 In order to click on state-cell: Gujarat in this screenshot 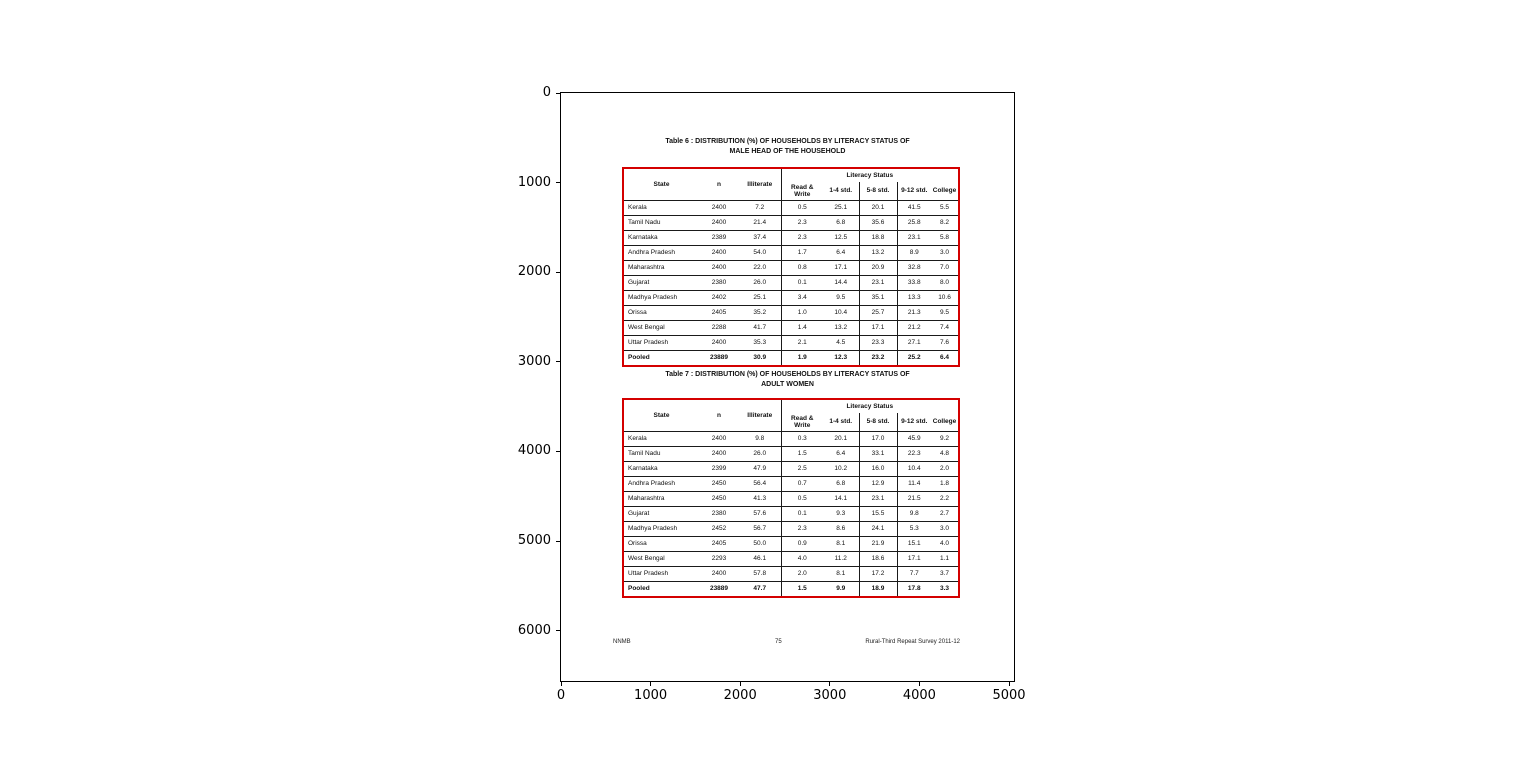, I will do `click(661, 283)`.